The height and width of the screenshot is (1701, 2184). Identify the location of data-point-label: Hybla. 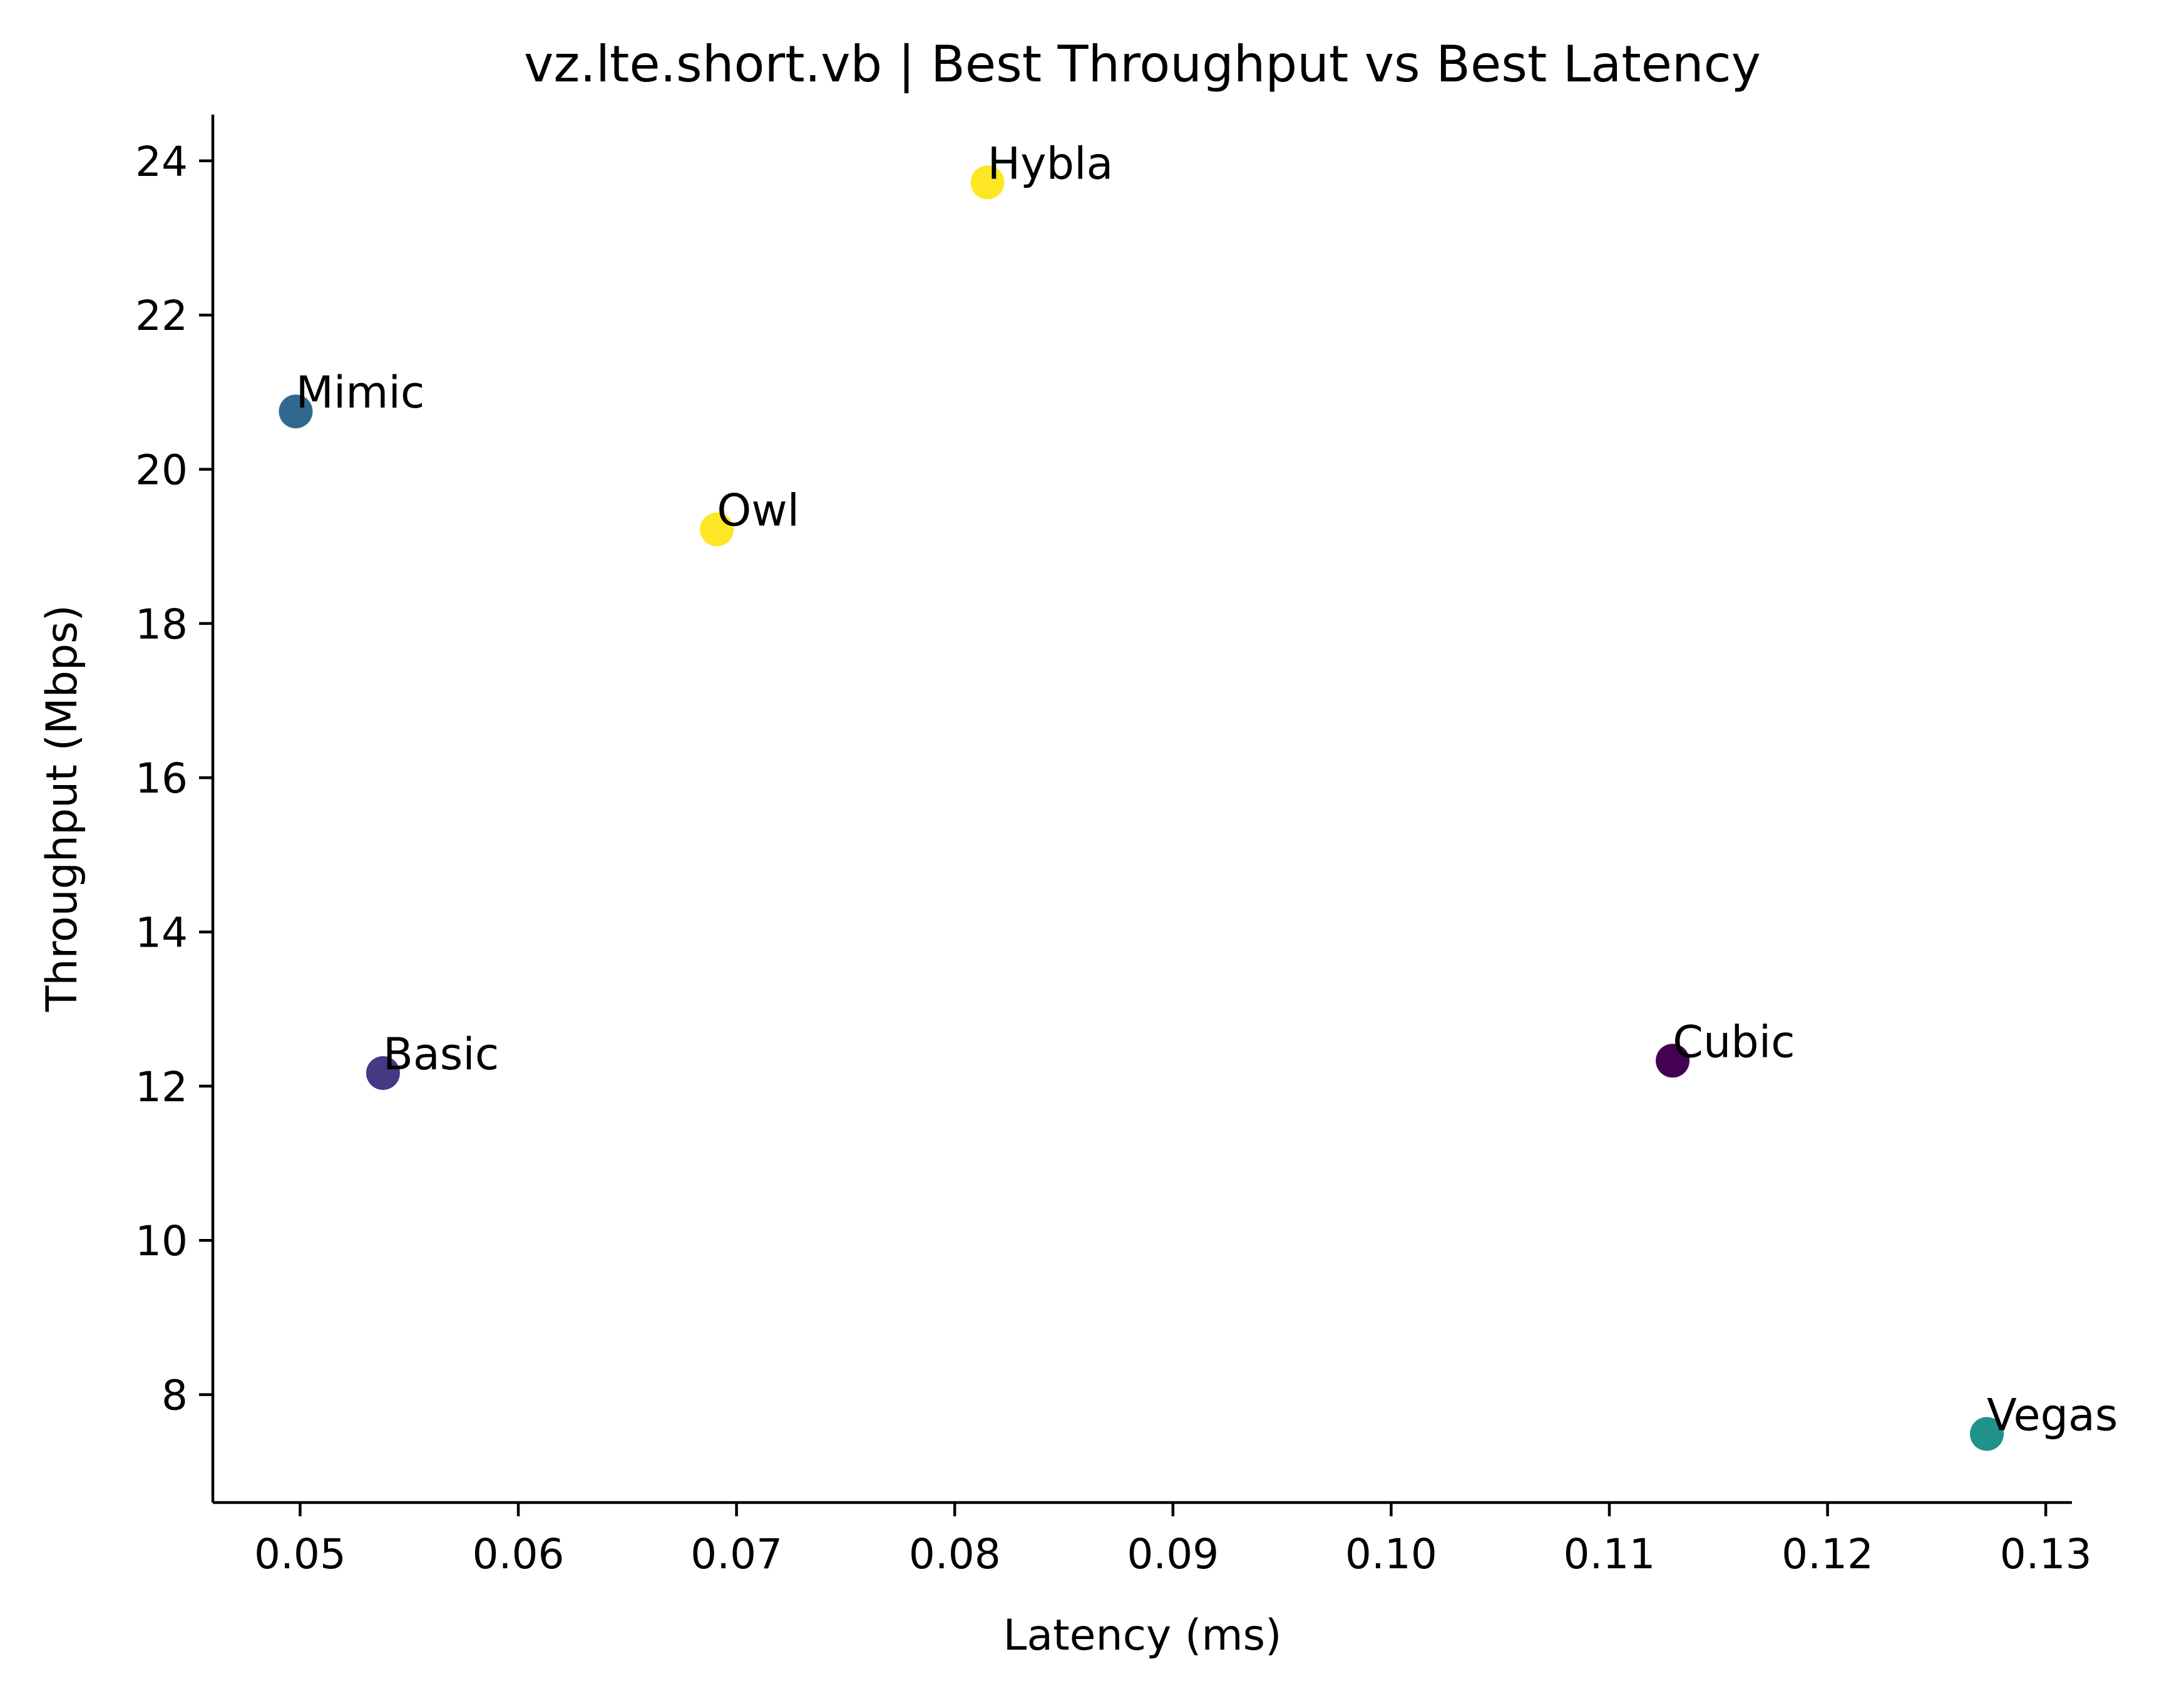
(1051, 163).